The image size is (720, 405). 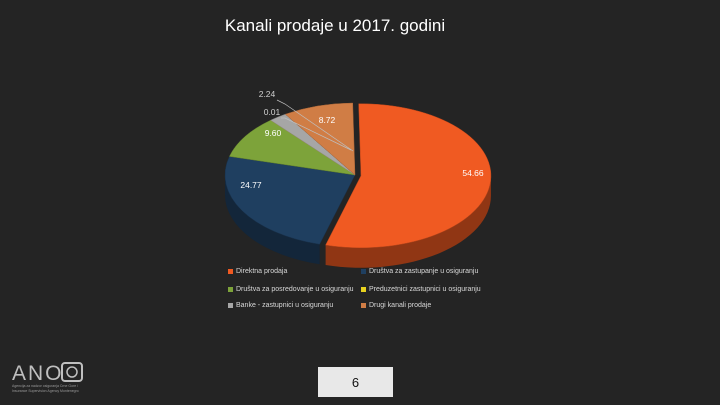 What do you see at coordinates (38, 373) in the screenshot?
I see `logo-text: ANO` at bounding box center [38, 373].